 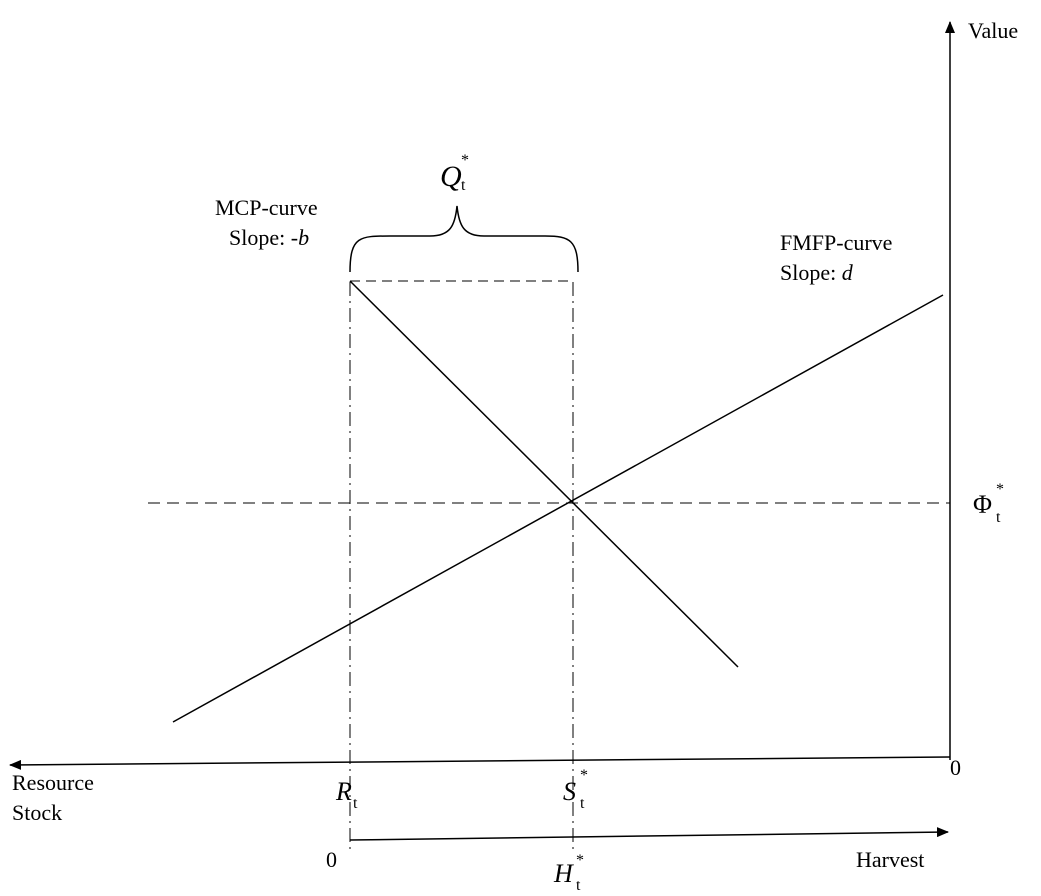 I want to click on origin-bottom-label: 0, so click(x=331, y=859).